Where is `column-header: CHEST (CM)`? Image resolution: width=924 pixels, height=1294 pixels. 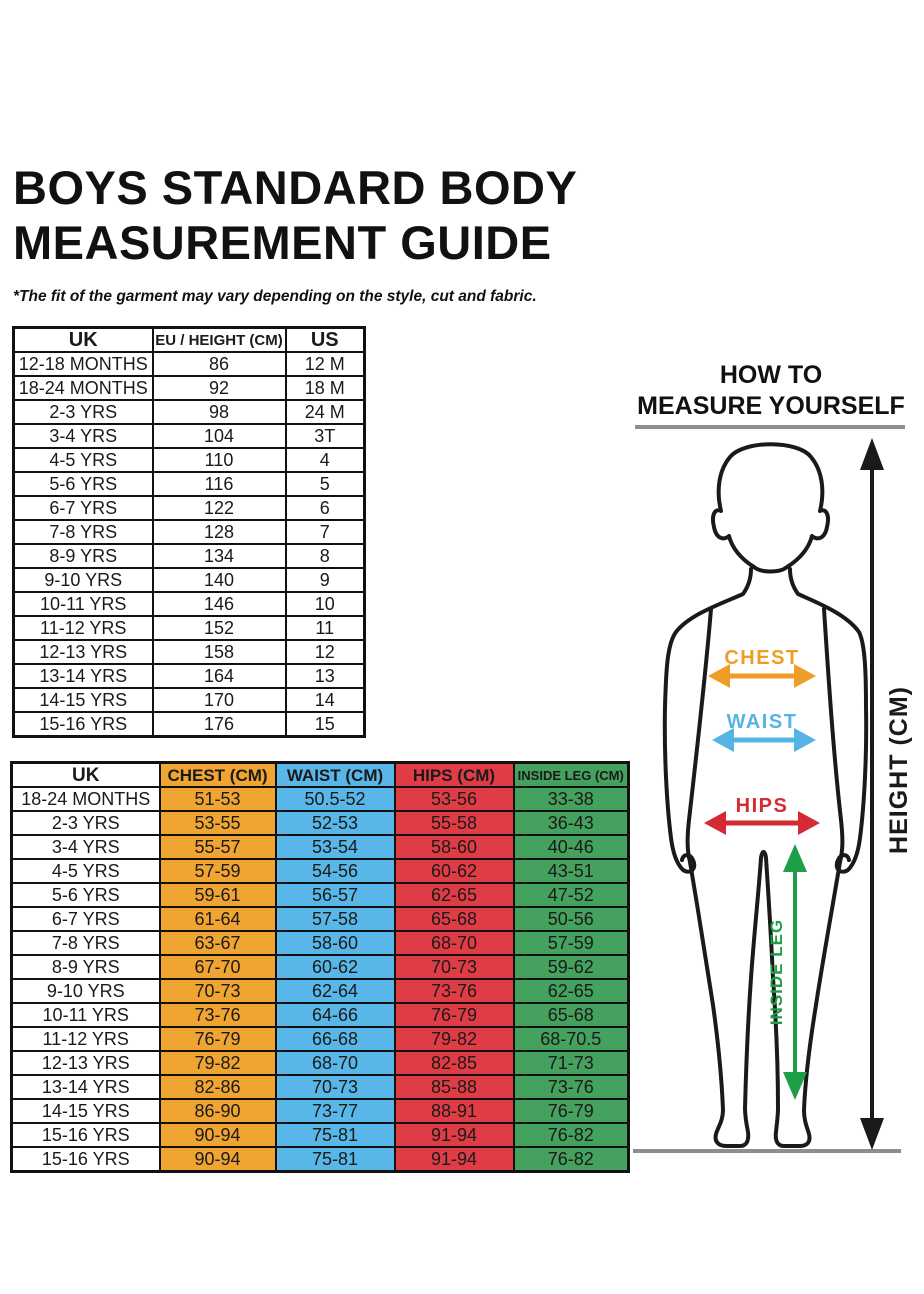 column-header: CHEST (CM) is located at coordinates (217, 774).